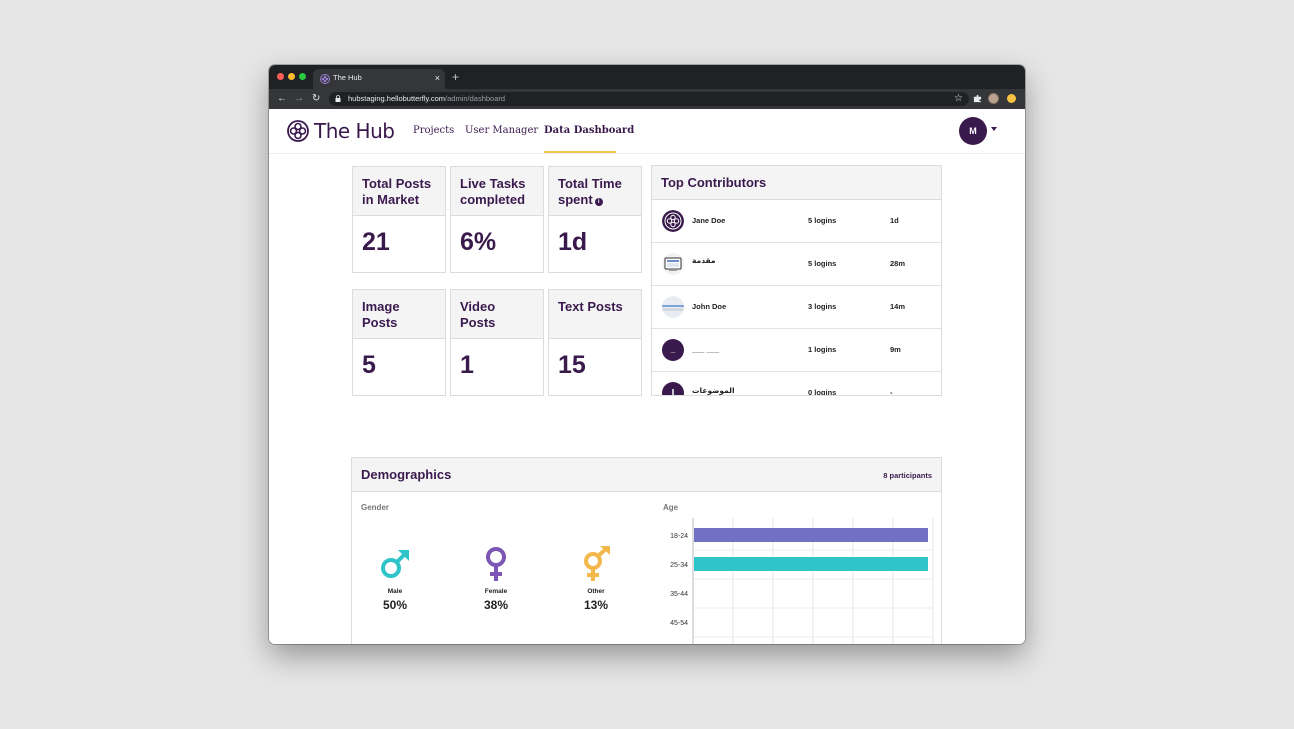  What do you see at coordinates (595, 314) in the screenshot?
I see `stat-title: Text Posts` at bounding box center [595, 314].